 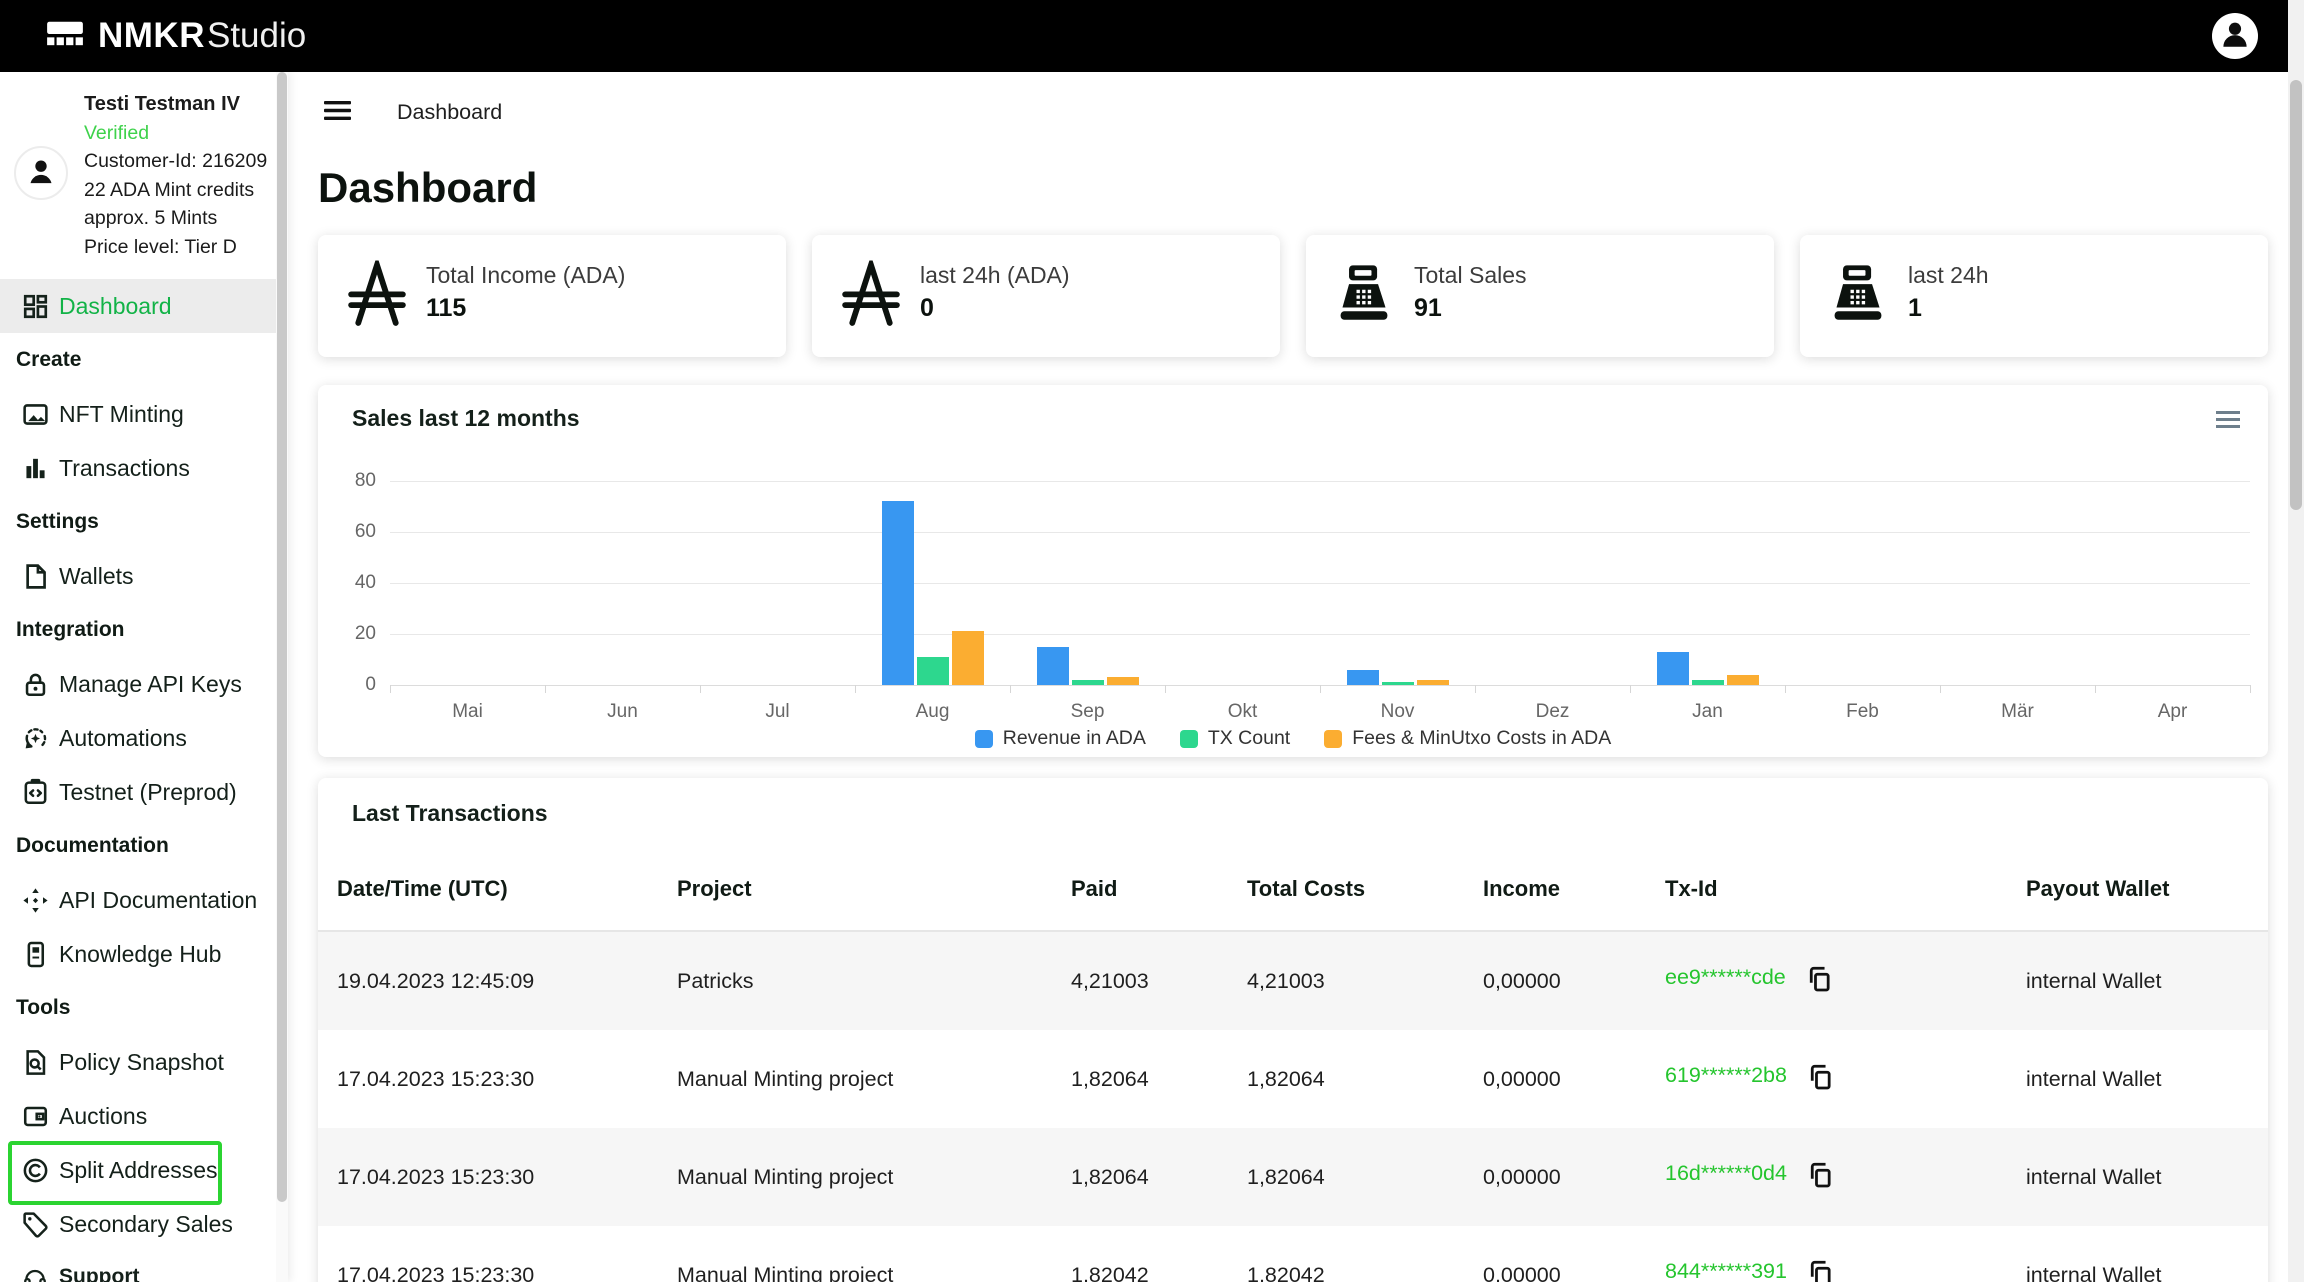 I want to click on cell-datetime: 17.04.2023 15:23:30, so click(x=436, y=1176).